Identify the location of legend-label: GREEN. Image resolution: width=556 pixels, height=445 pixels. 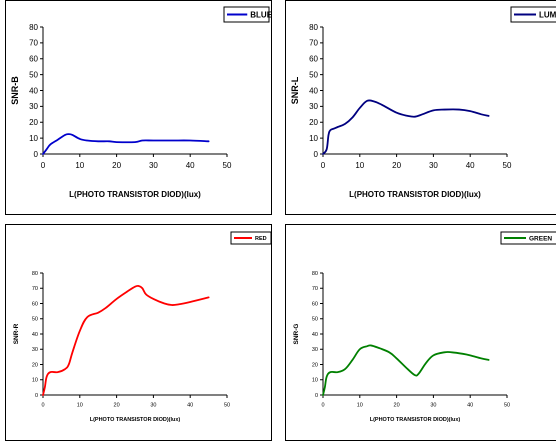
(540, 238).